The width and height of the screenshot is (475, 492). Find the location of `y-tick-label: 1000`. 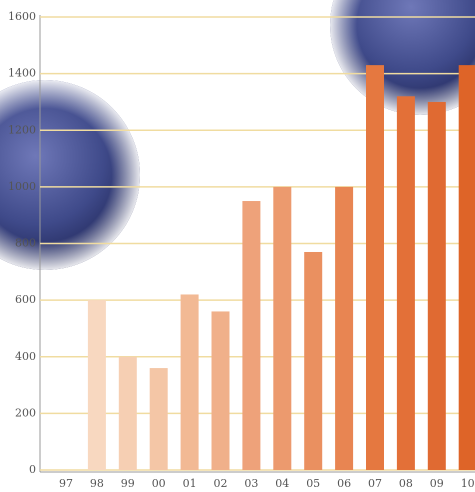

y-tick-label: 1000 is located at coordinates (22, 186).